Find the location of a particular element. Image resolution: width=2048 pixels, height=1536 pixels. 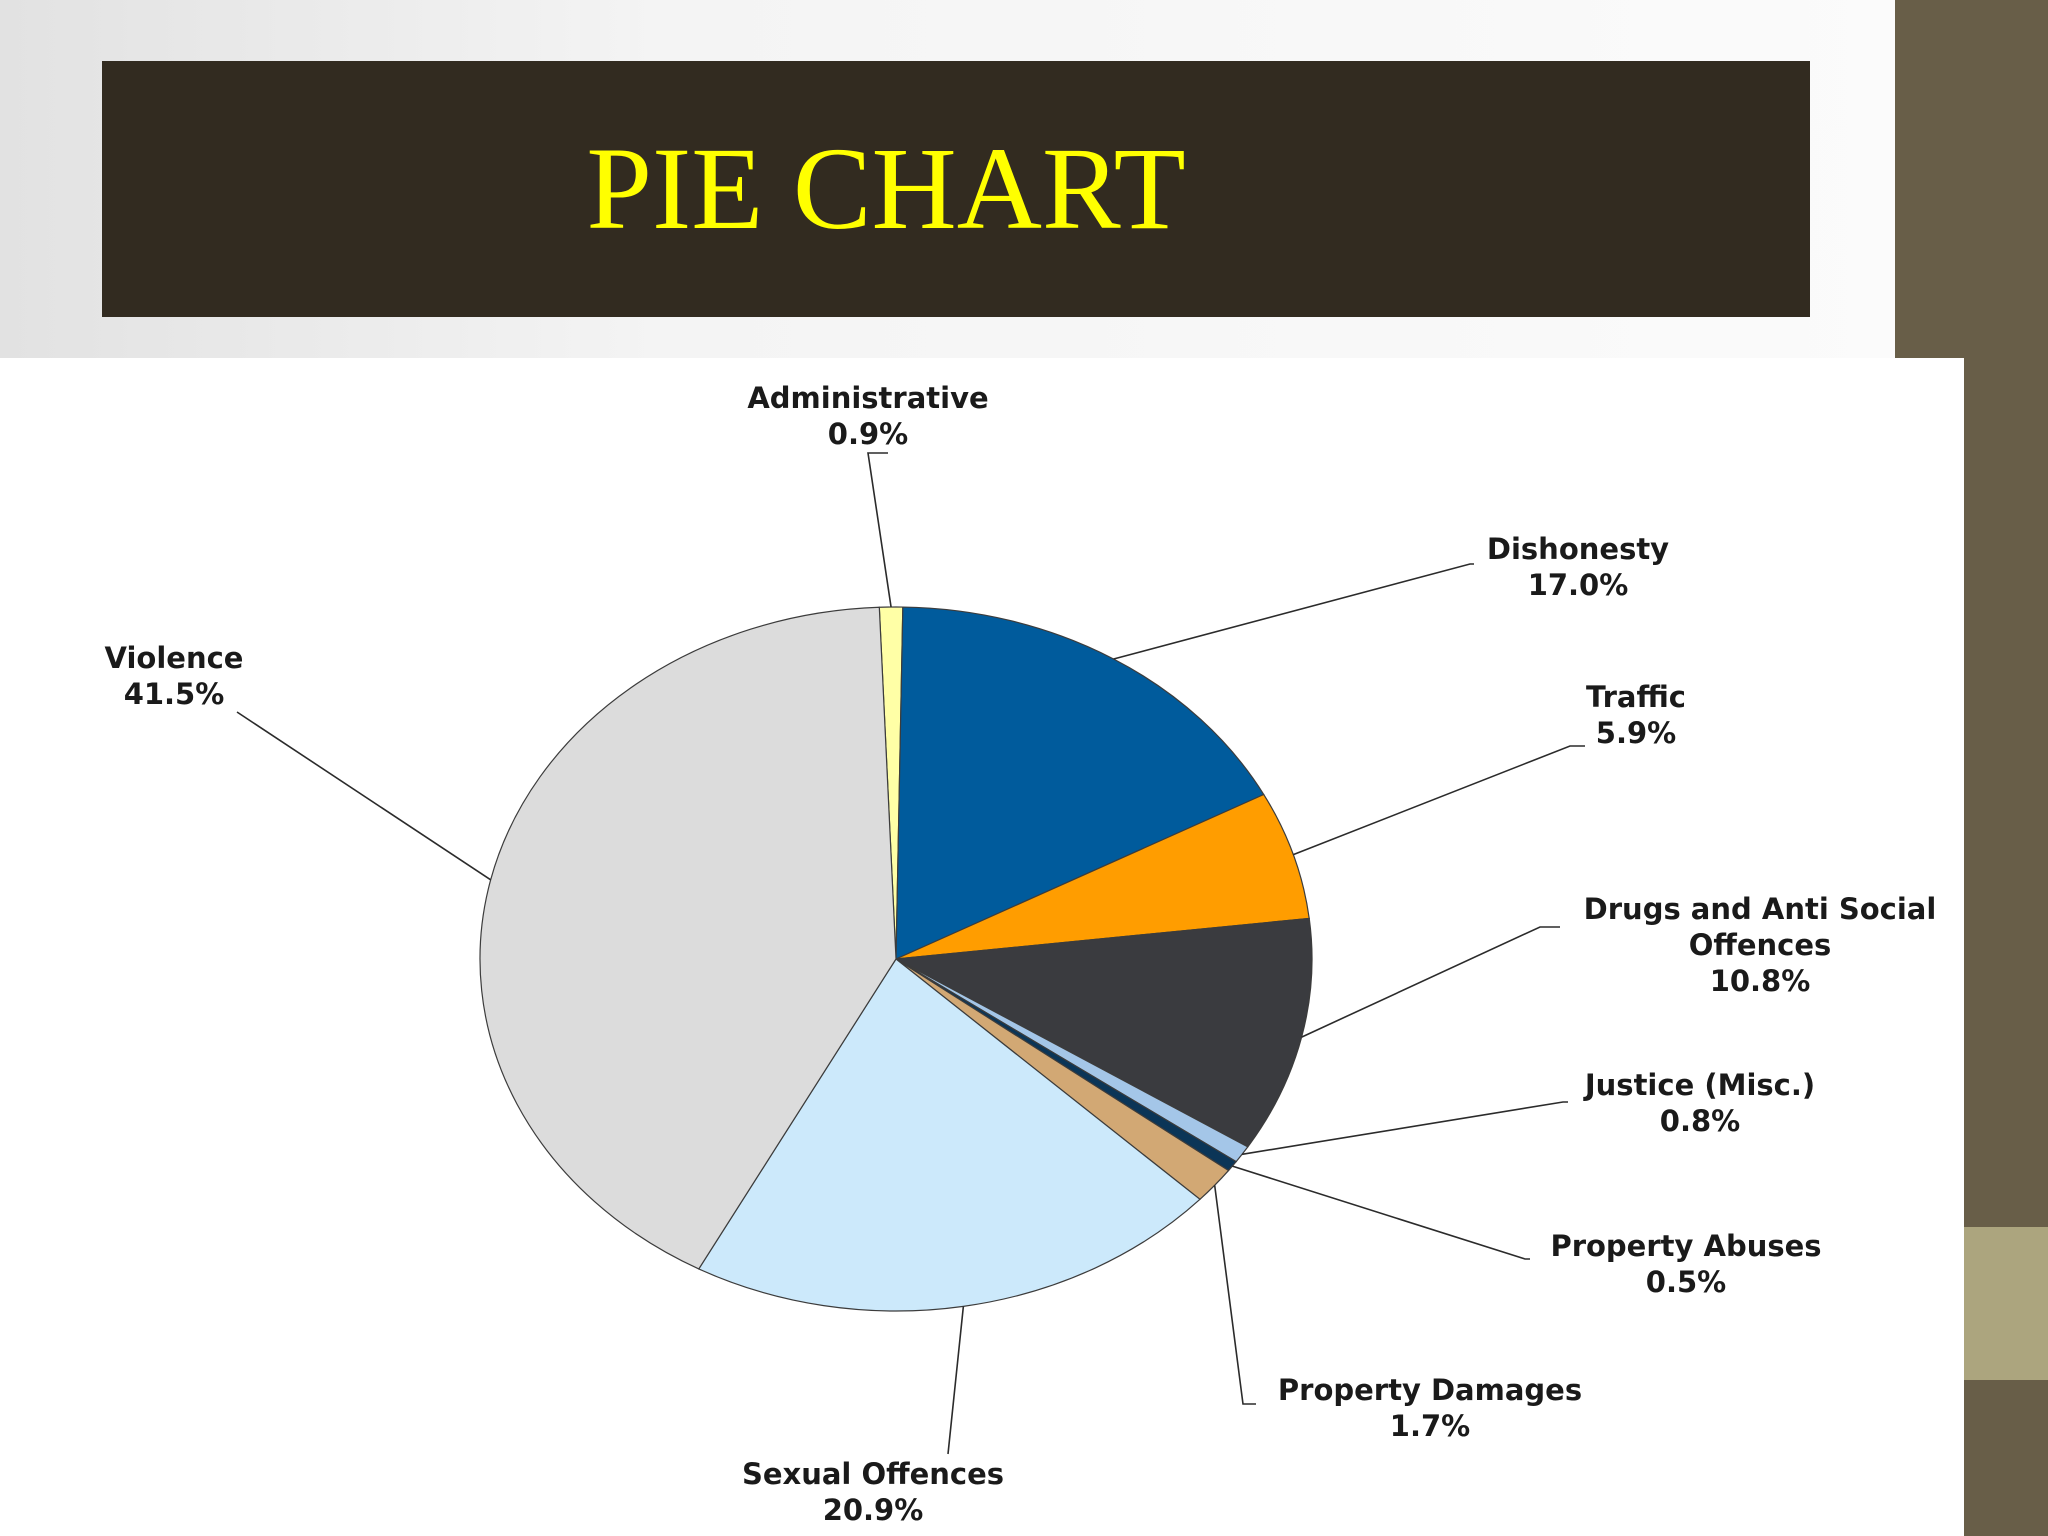

slice-label: Justice (Misc.) 0.8% is located at coordinates (1699, 1103).